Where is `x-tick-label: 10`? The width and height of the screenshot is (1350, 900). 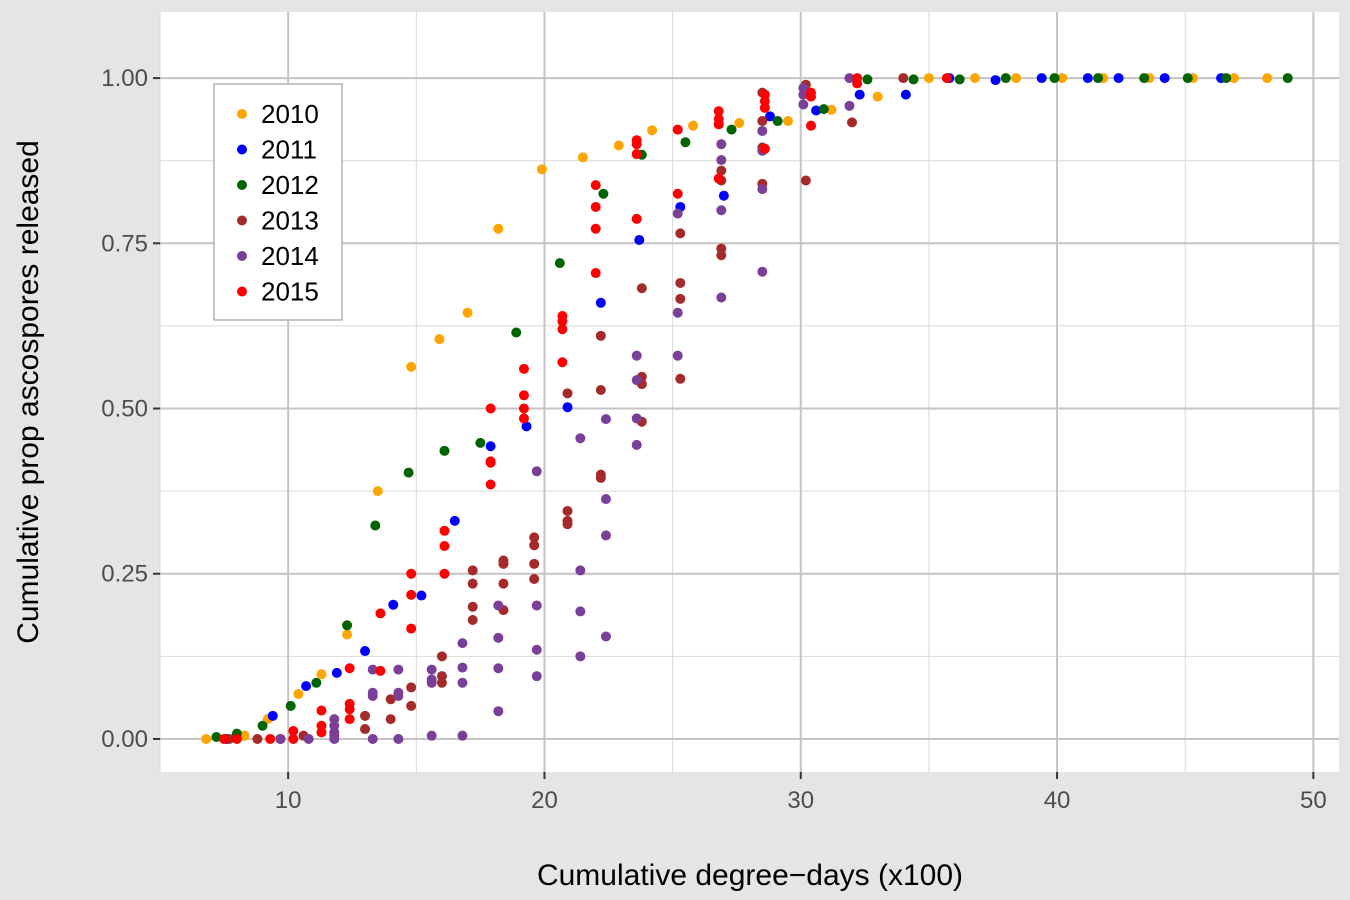
x-tick-label: 10 is located at coordinates (288, 800).